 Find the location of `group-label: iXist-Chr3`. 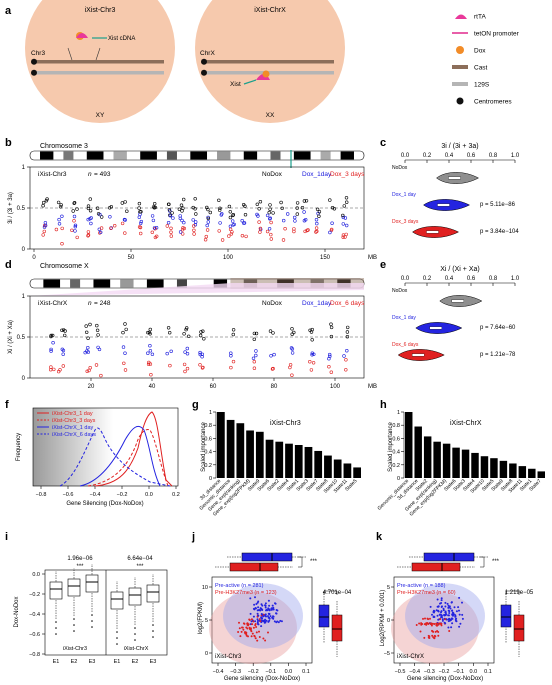

group-label: iXist-Chr3 is located at coordinates (75, 649).